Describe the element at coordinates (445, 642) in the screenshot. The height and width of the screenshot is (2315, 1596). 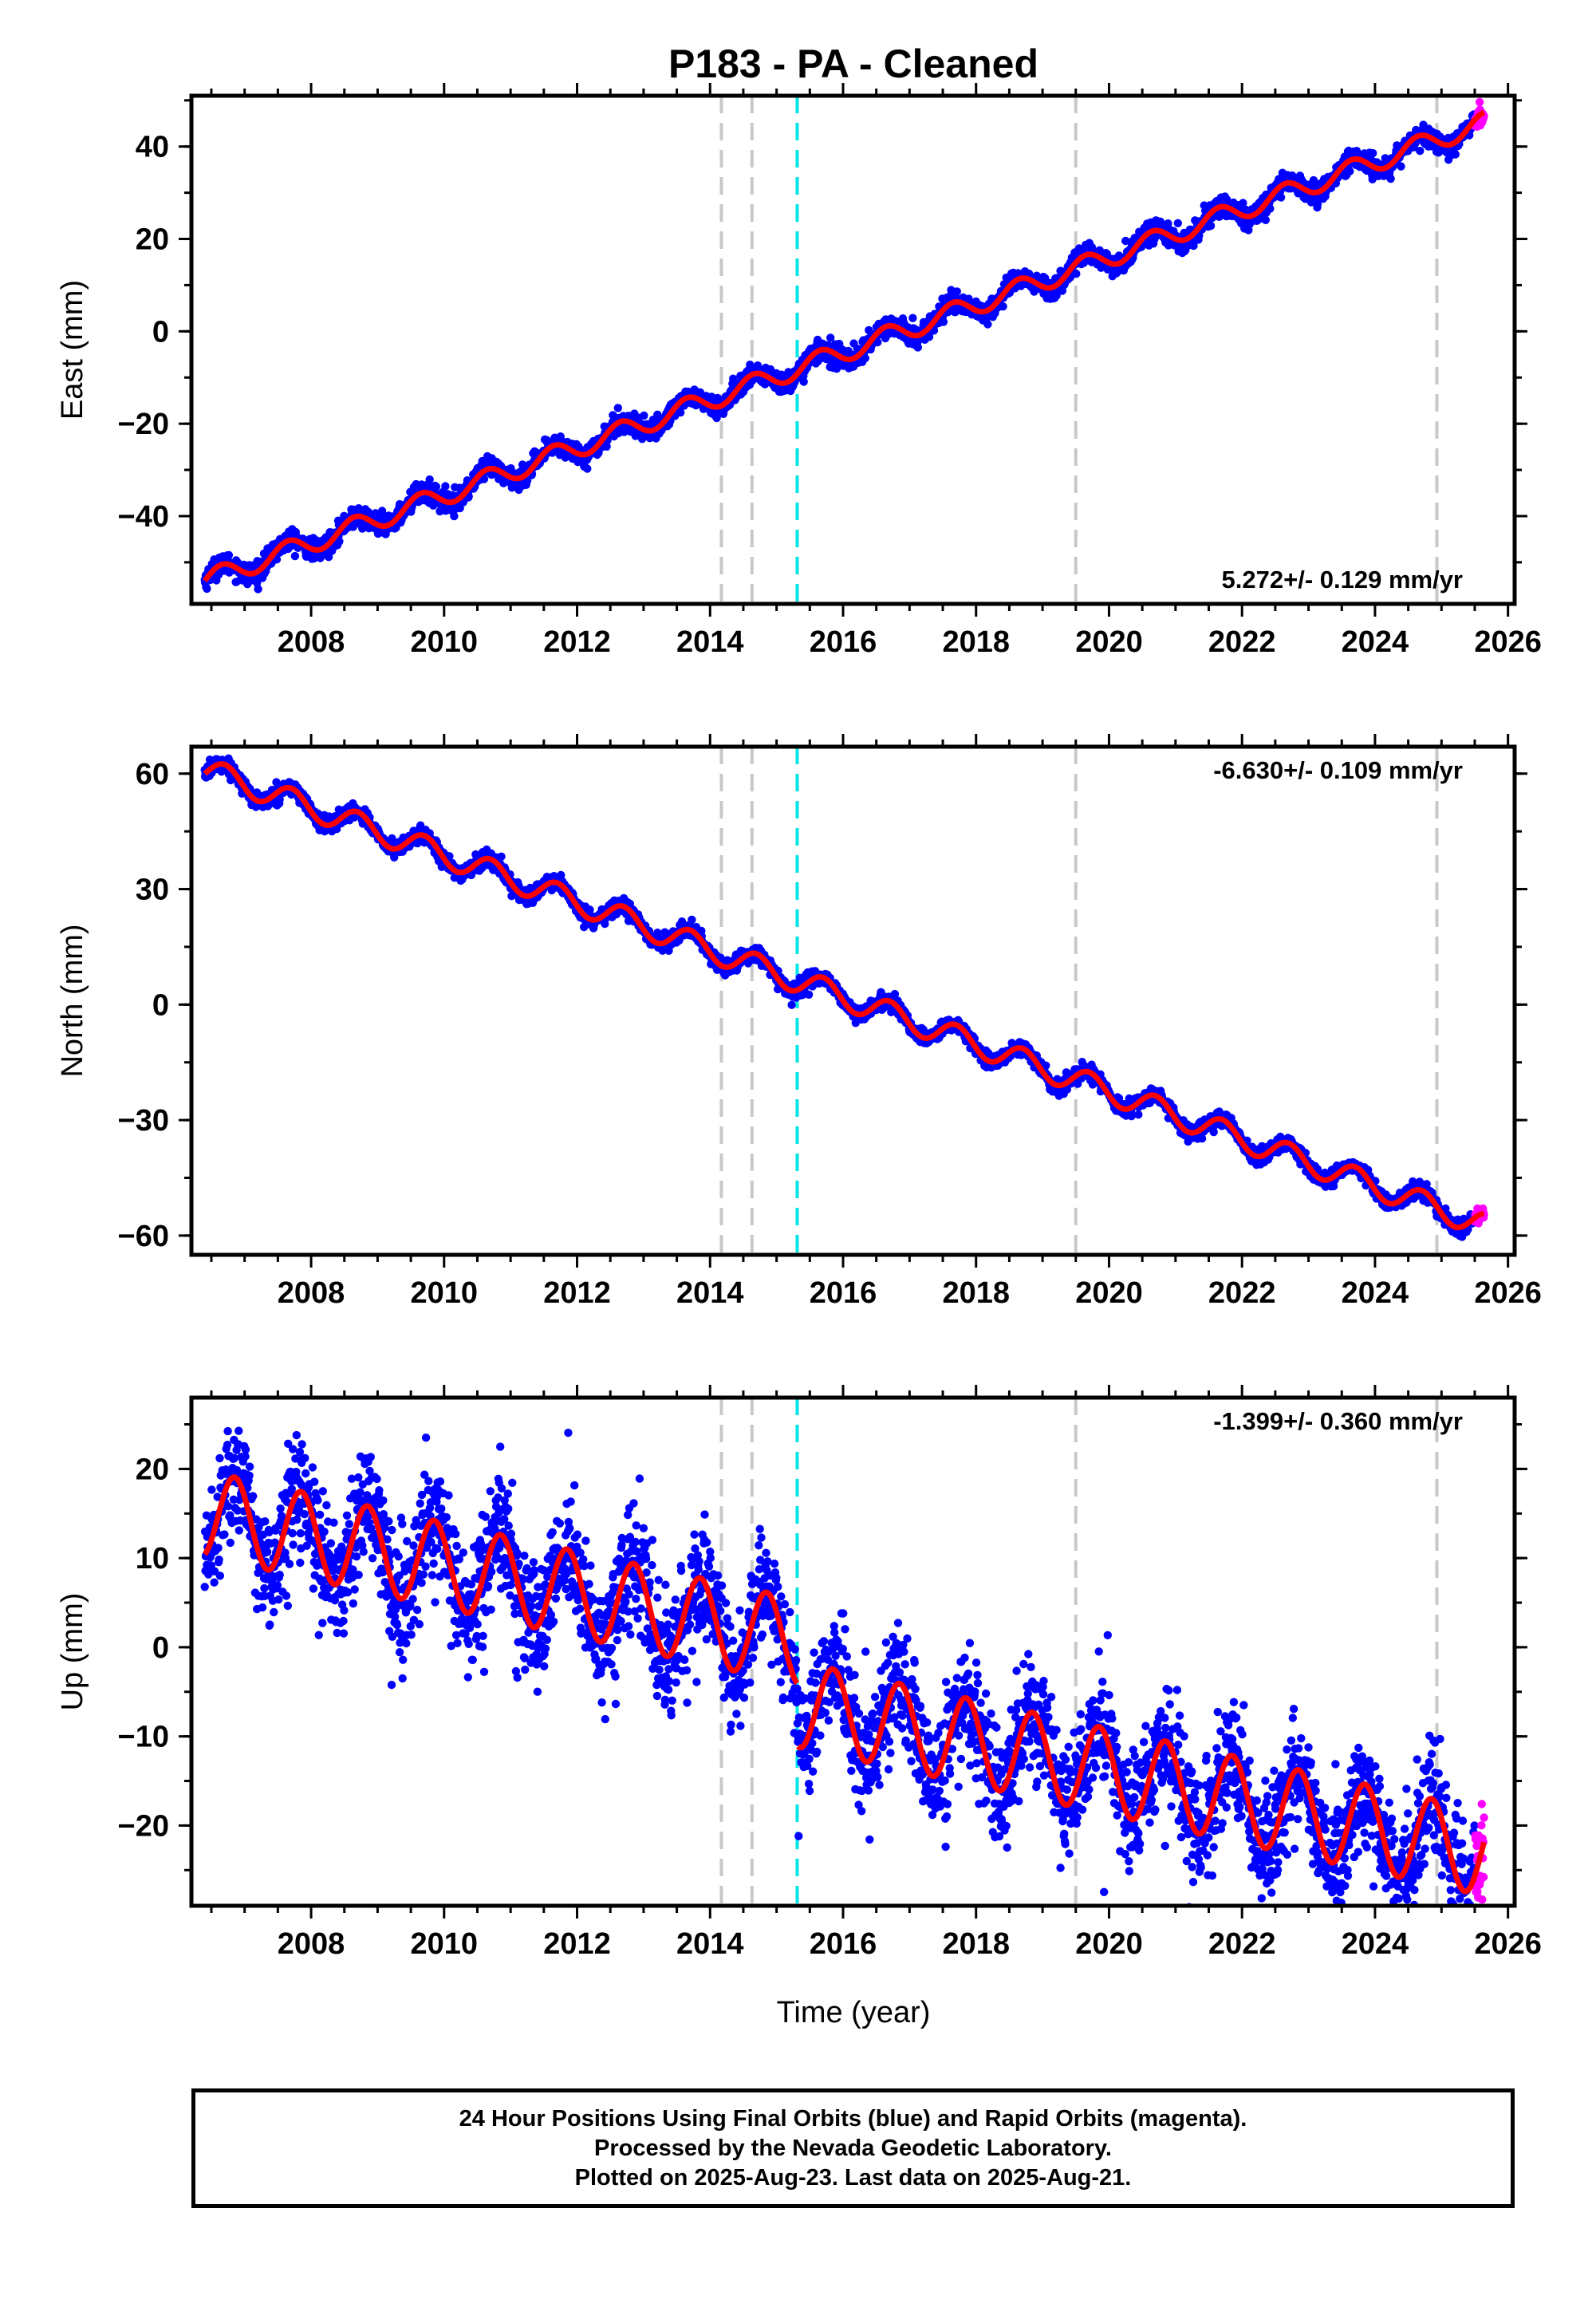
I see `x-tick-label: 2010` at that location.